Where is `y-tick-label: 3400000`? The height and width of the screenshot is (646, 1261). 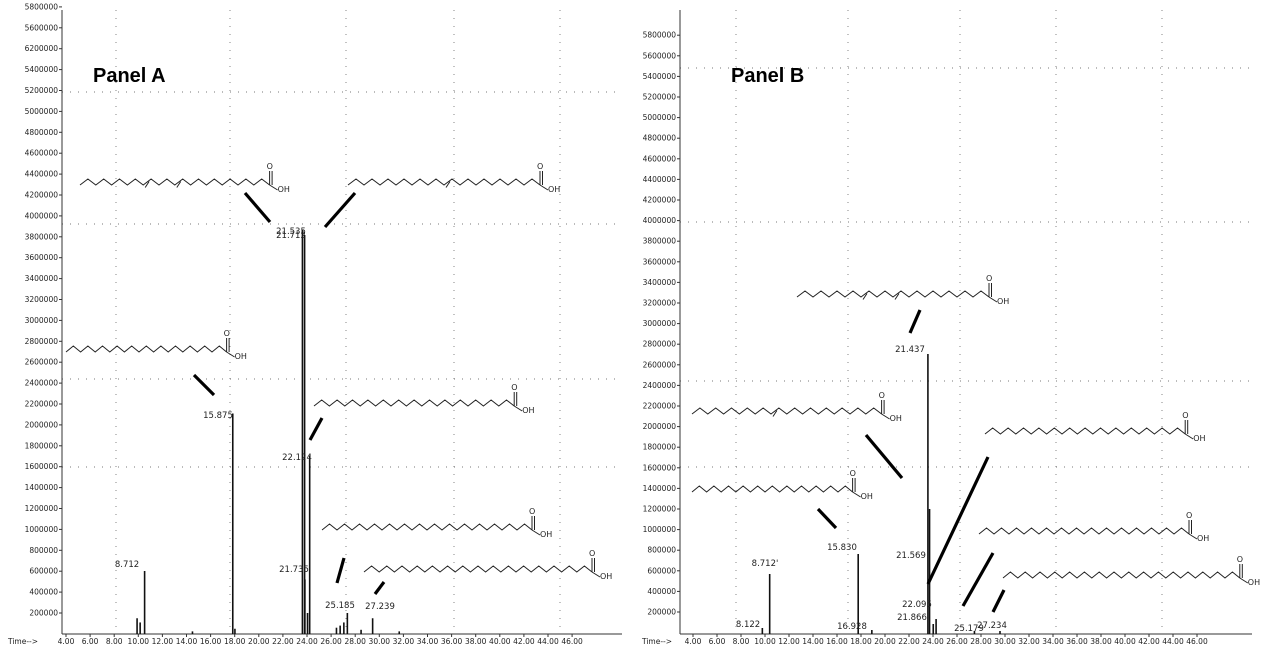
y-tick-label: 3400000 is located at coordinates (660, 282).